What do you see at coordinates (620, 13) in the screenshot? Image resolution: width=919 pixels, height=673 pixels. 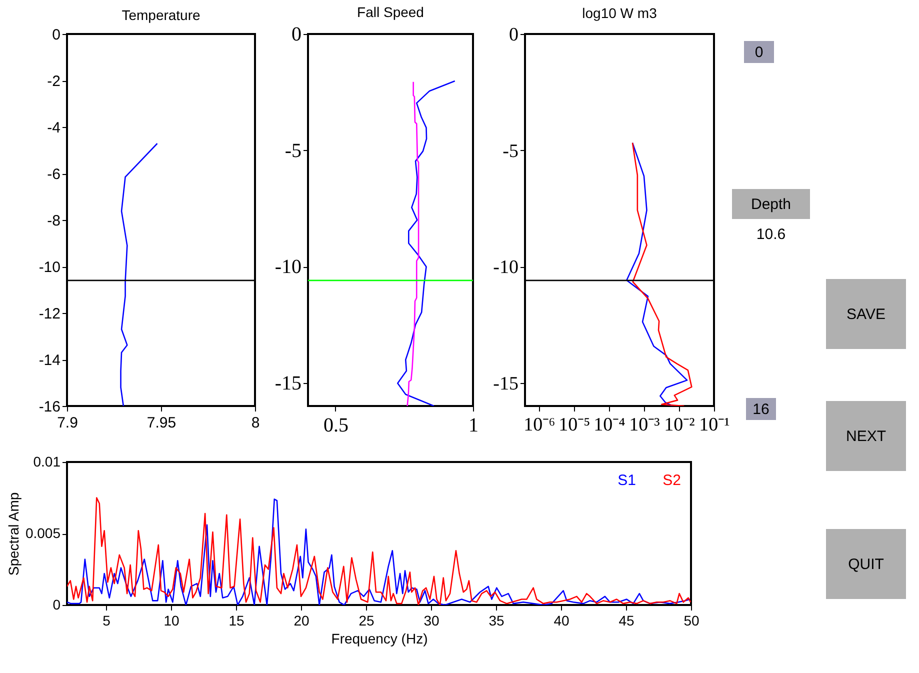 I see `chart-title: log10 W m3` at bounding box center [620, 13].